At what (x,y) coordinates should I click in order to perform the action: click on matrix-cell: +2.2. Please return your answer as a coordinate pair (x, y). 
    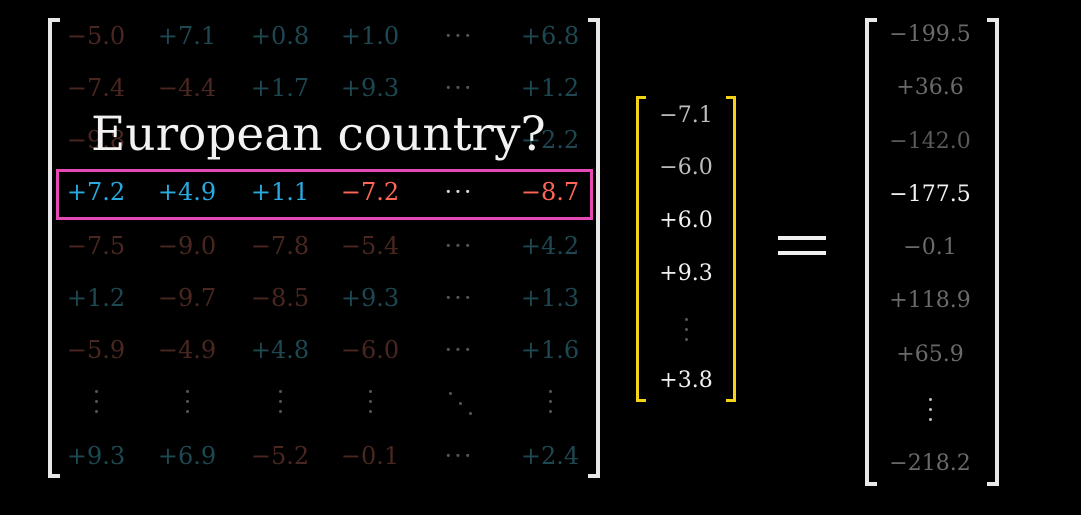
    Looking at the image, I should click on (550, 140).